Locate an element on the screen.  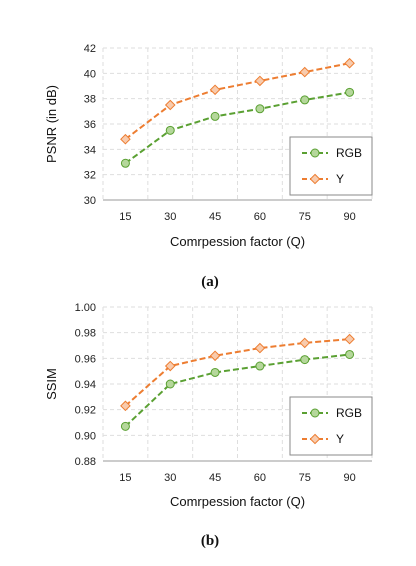
figure-caption: (b) is located at coordinates (210, 541).